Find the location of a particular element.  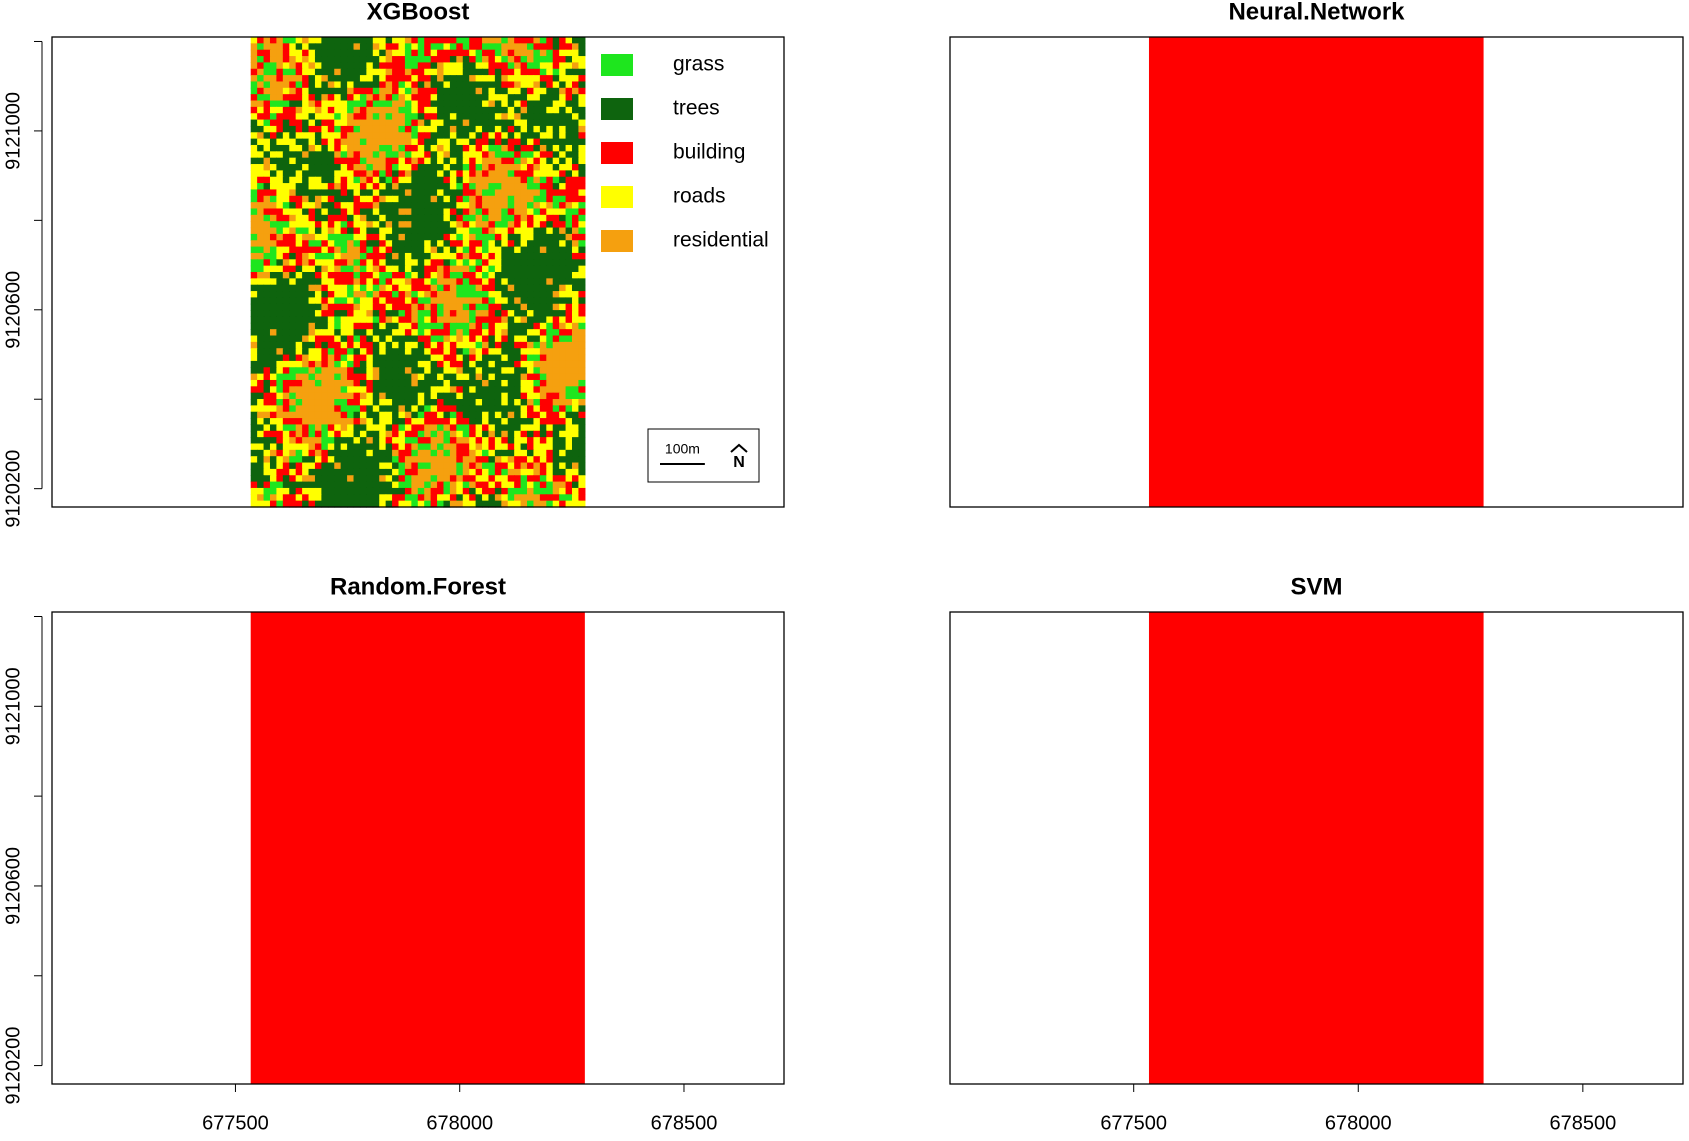

legend-swatch is located at coordinates (617, 65).